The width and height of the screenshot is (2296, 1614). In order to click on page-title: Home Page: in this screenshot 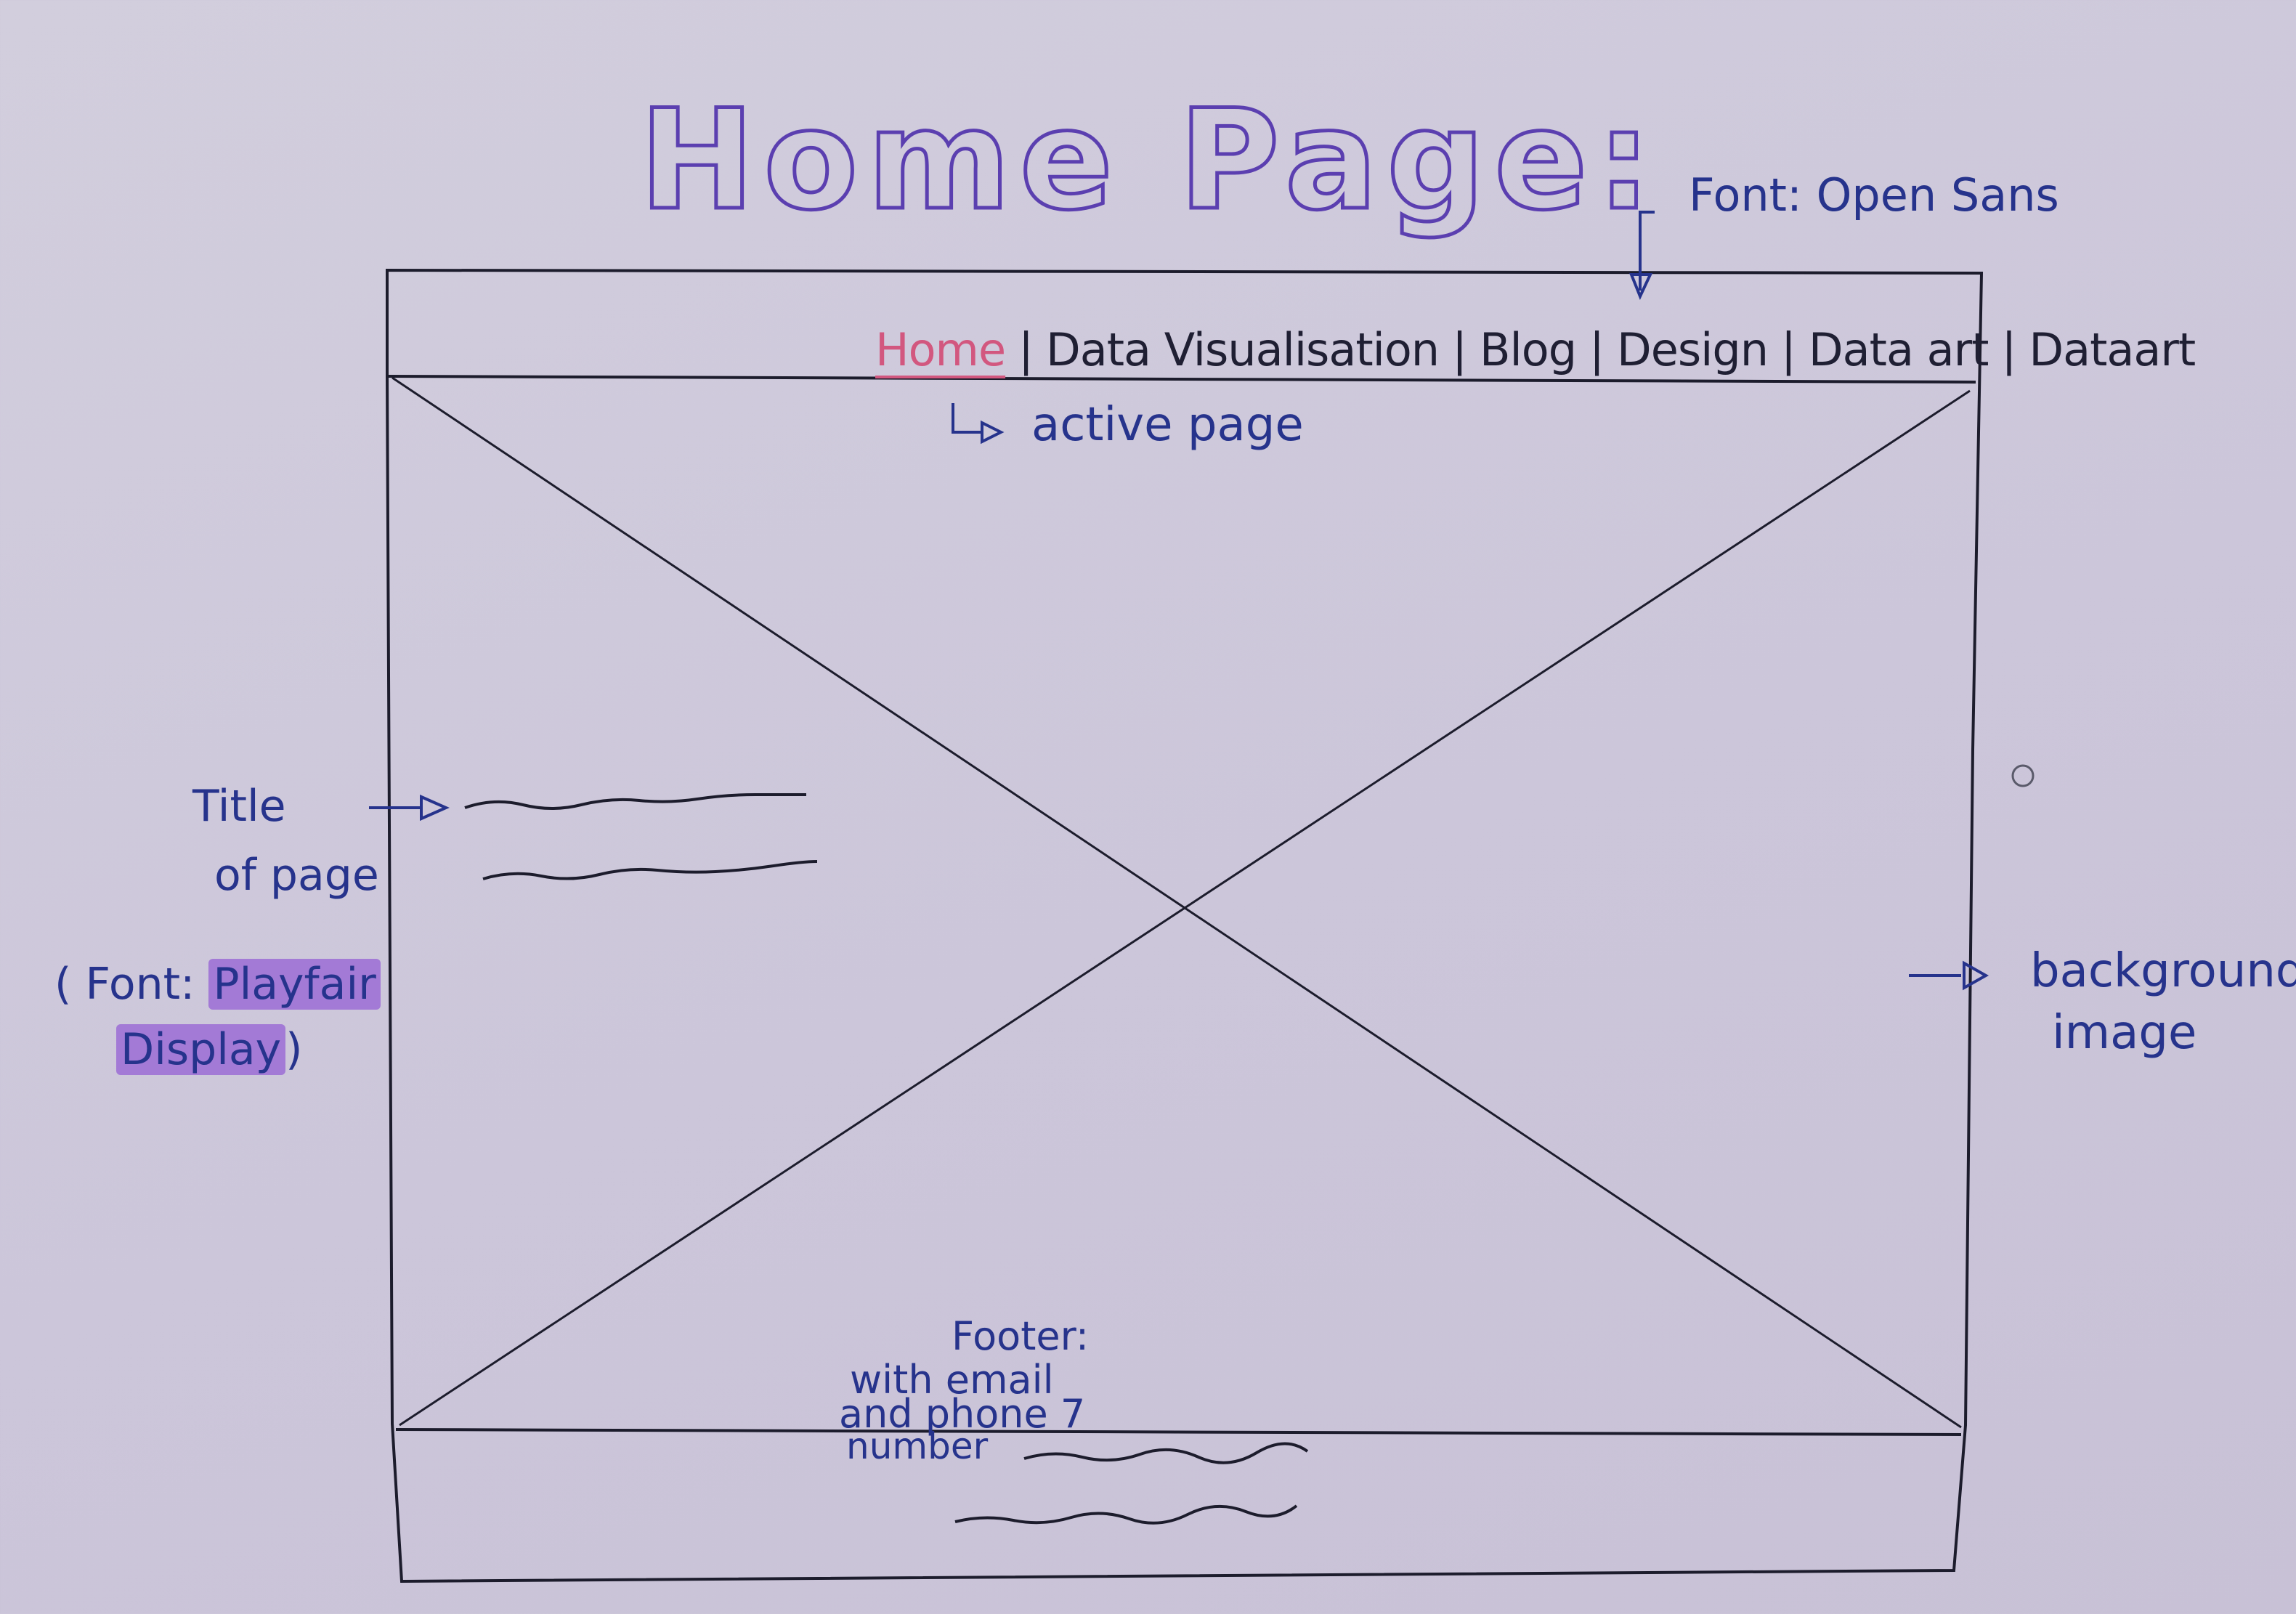, I will do `click(1149, 160)`.